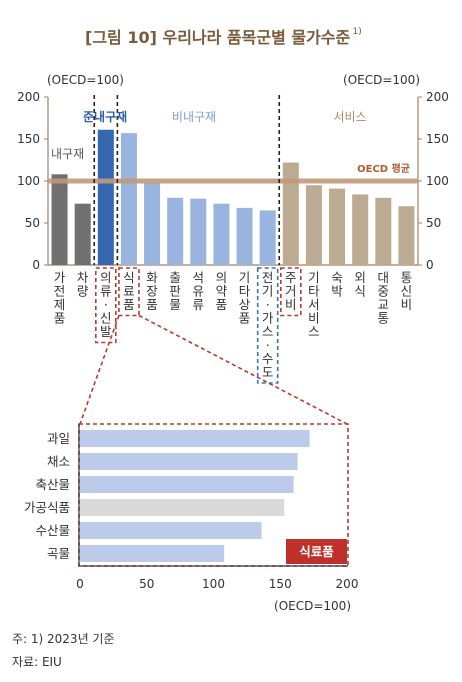  What do you see at coordinates (175, 277) in the screenshot?
I see `category-label-char: 출` at bounding box center [175, 277].